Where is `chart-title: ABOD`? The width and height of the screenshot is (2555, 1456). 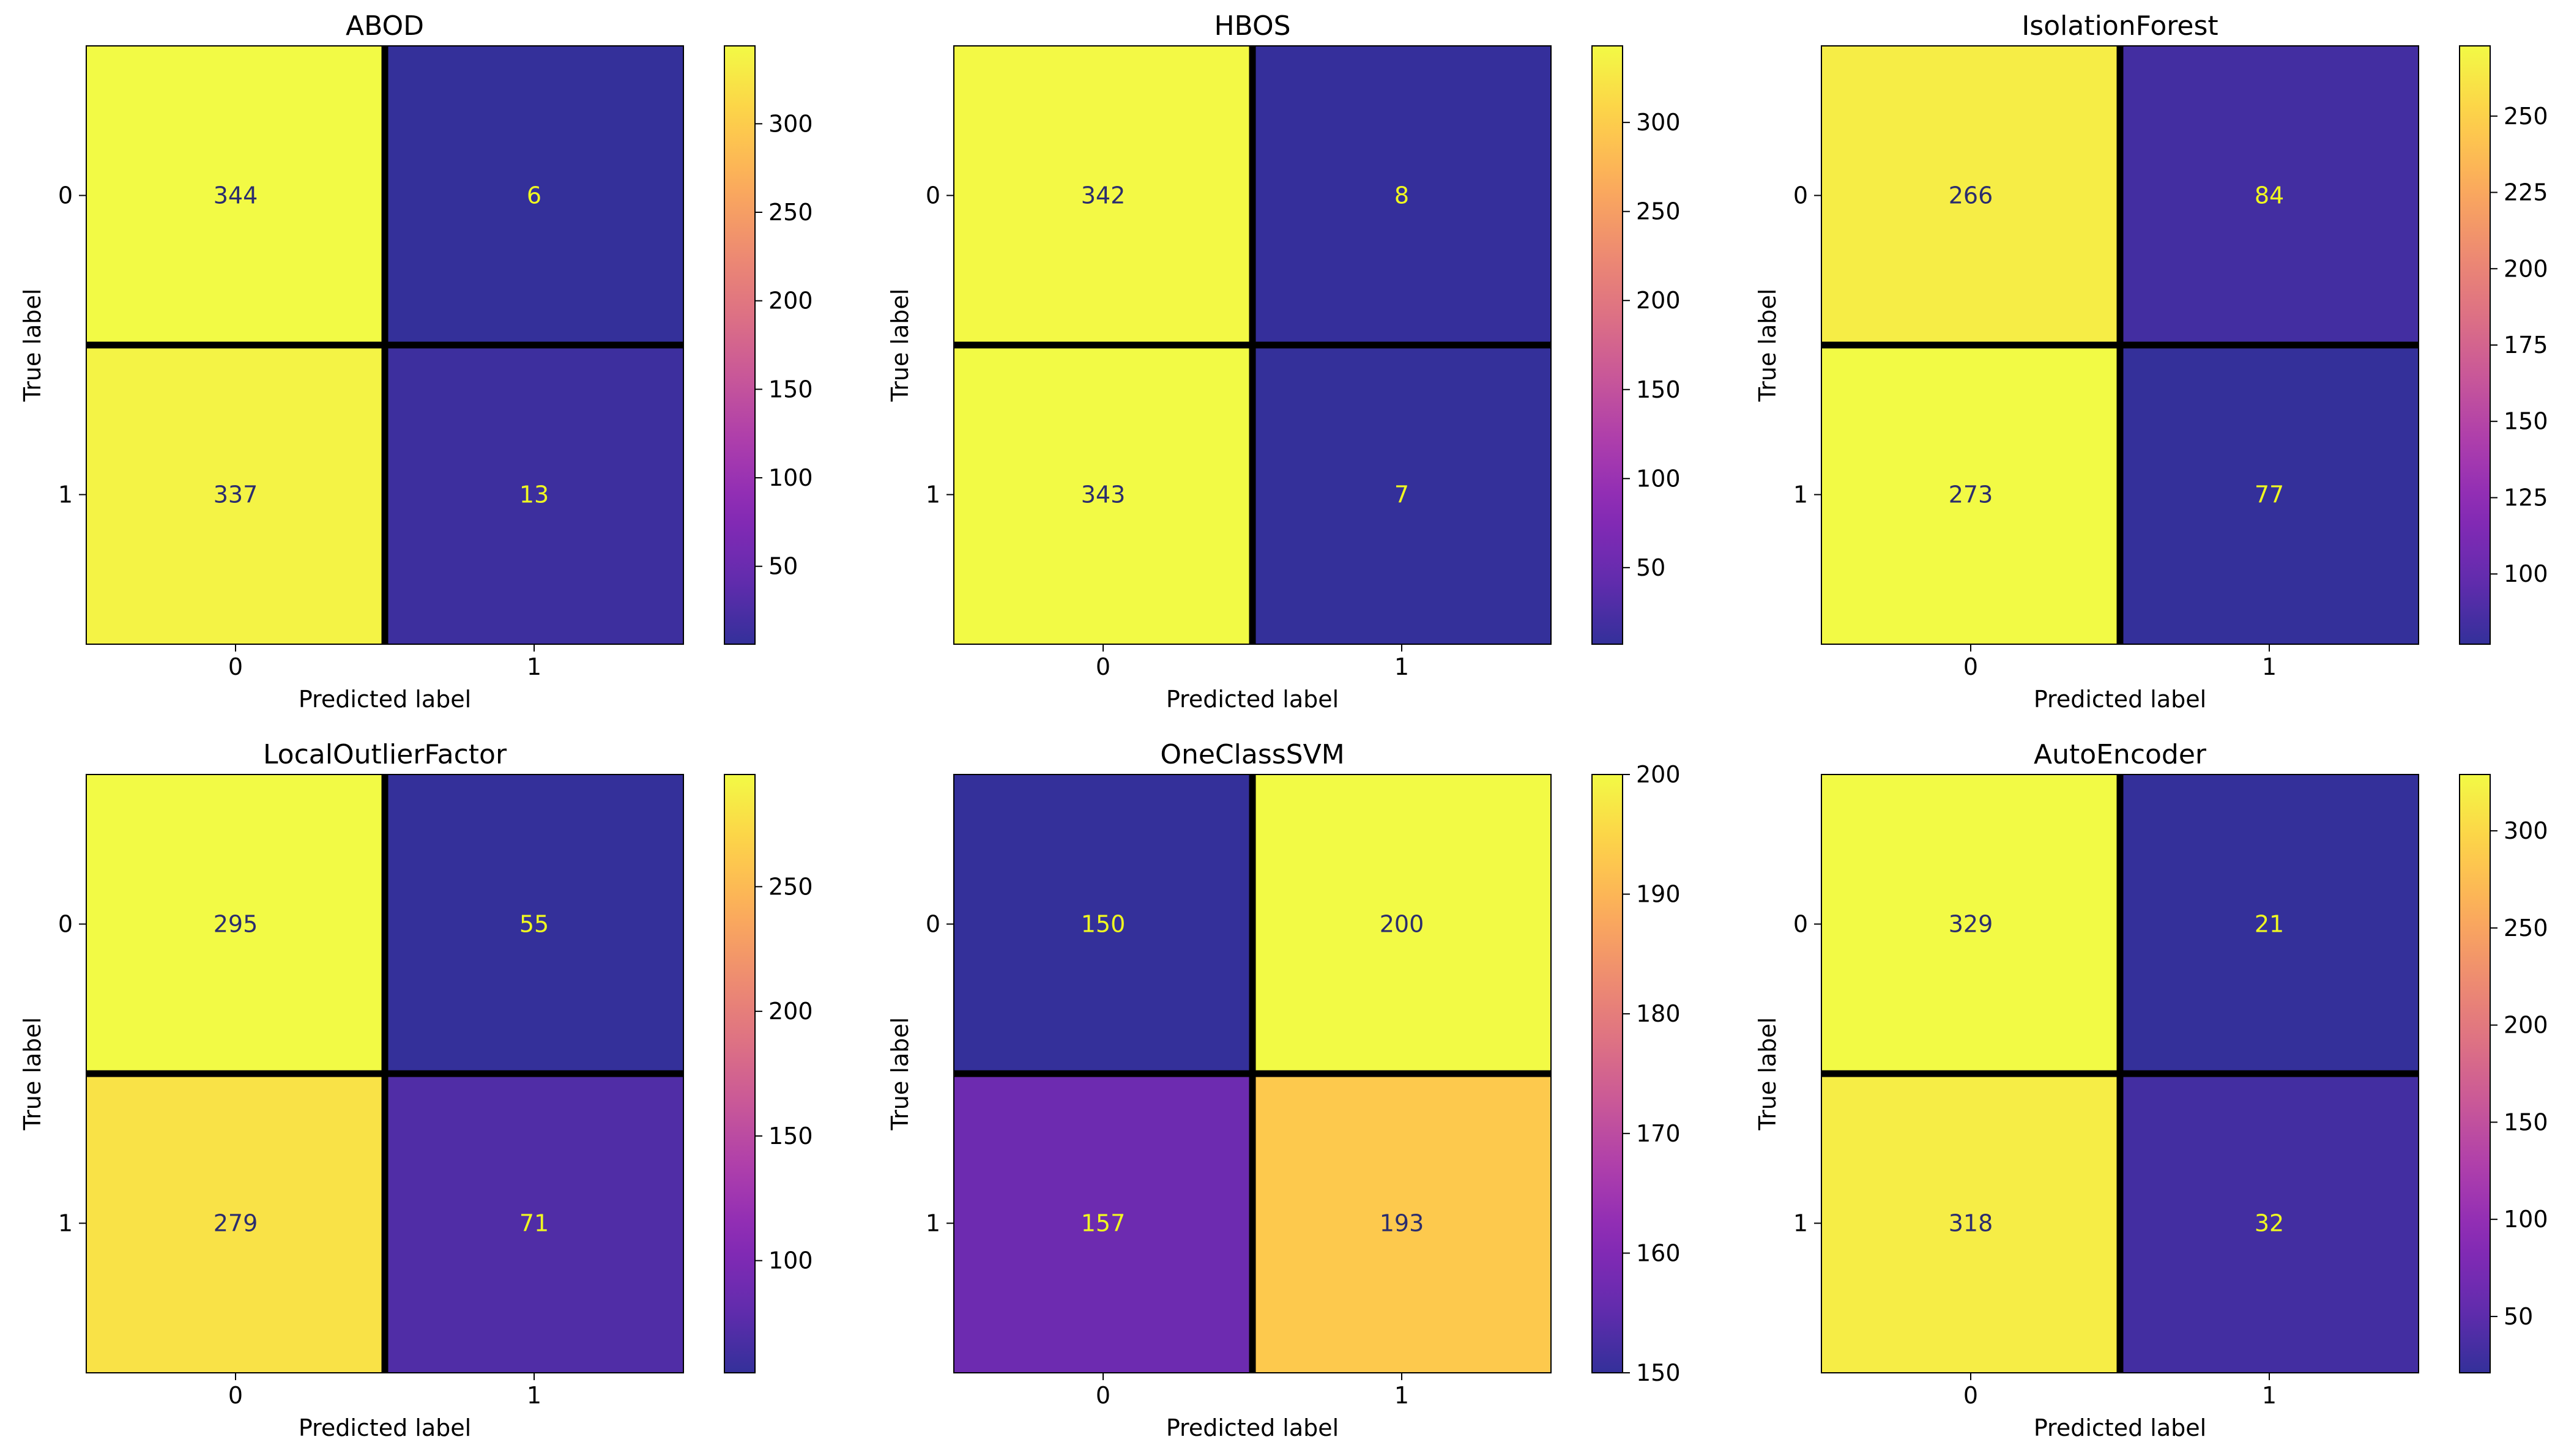
chart-title: ABOD is located at coordinates (385, 26).